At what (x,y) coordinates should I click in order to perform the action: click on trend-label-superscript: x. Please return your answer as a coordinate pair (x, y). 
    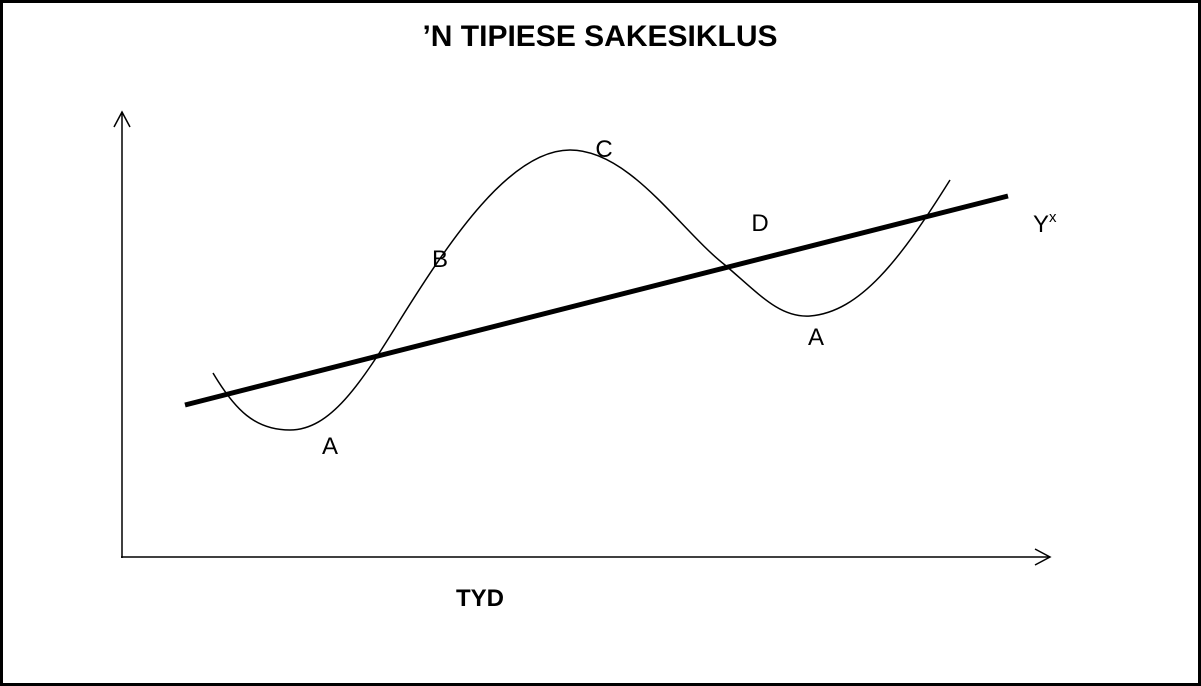
    Looking at the image, I should click on (1053, 217).